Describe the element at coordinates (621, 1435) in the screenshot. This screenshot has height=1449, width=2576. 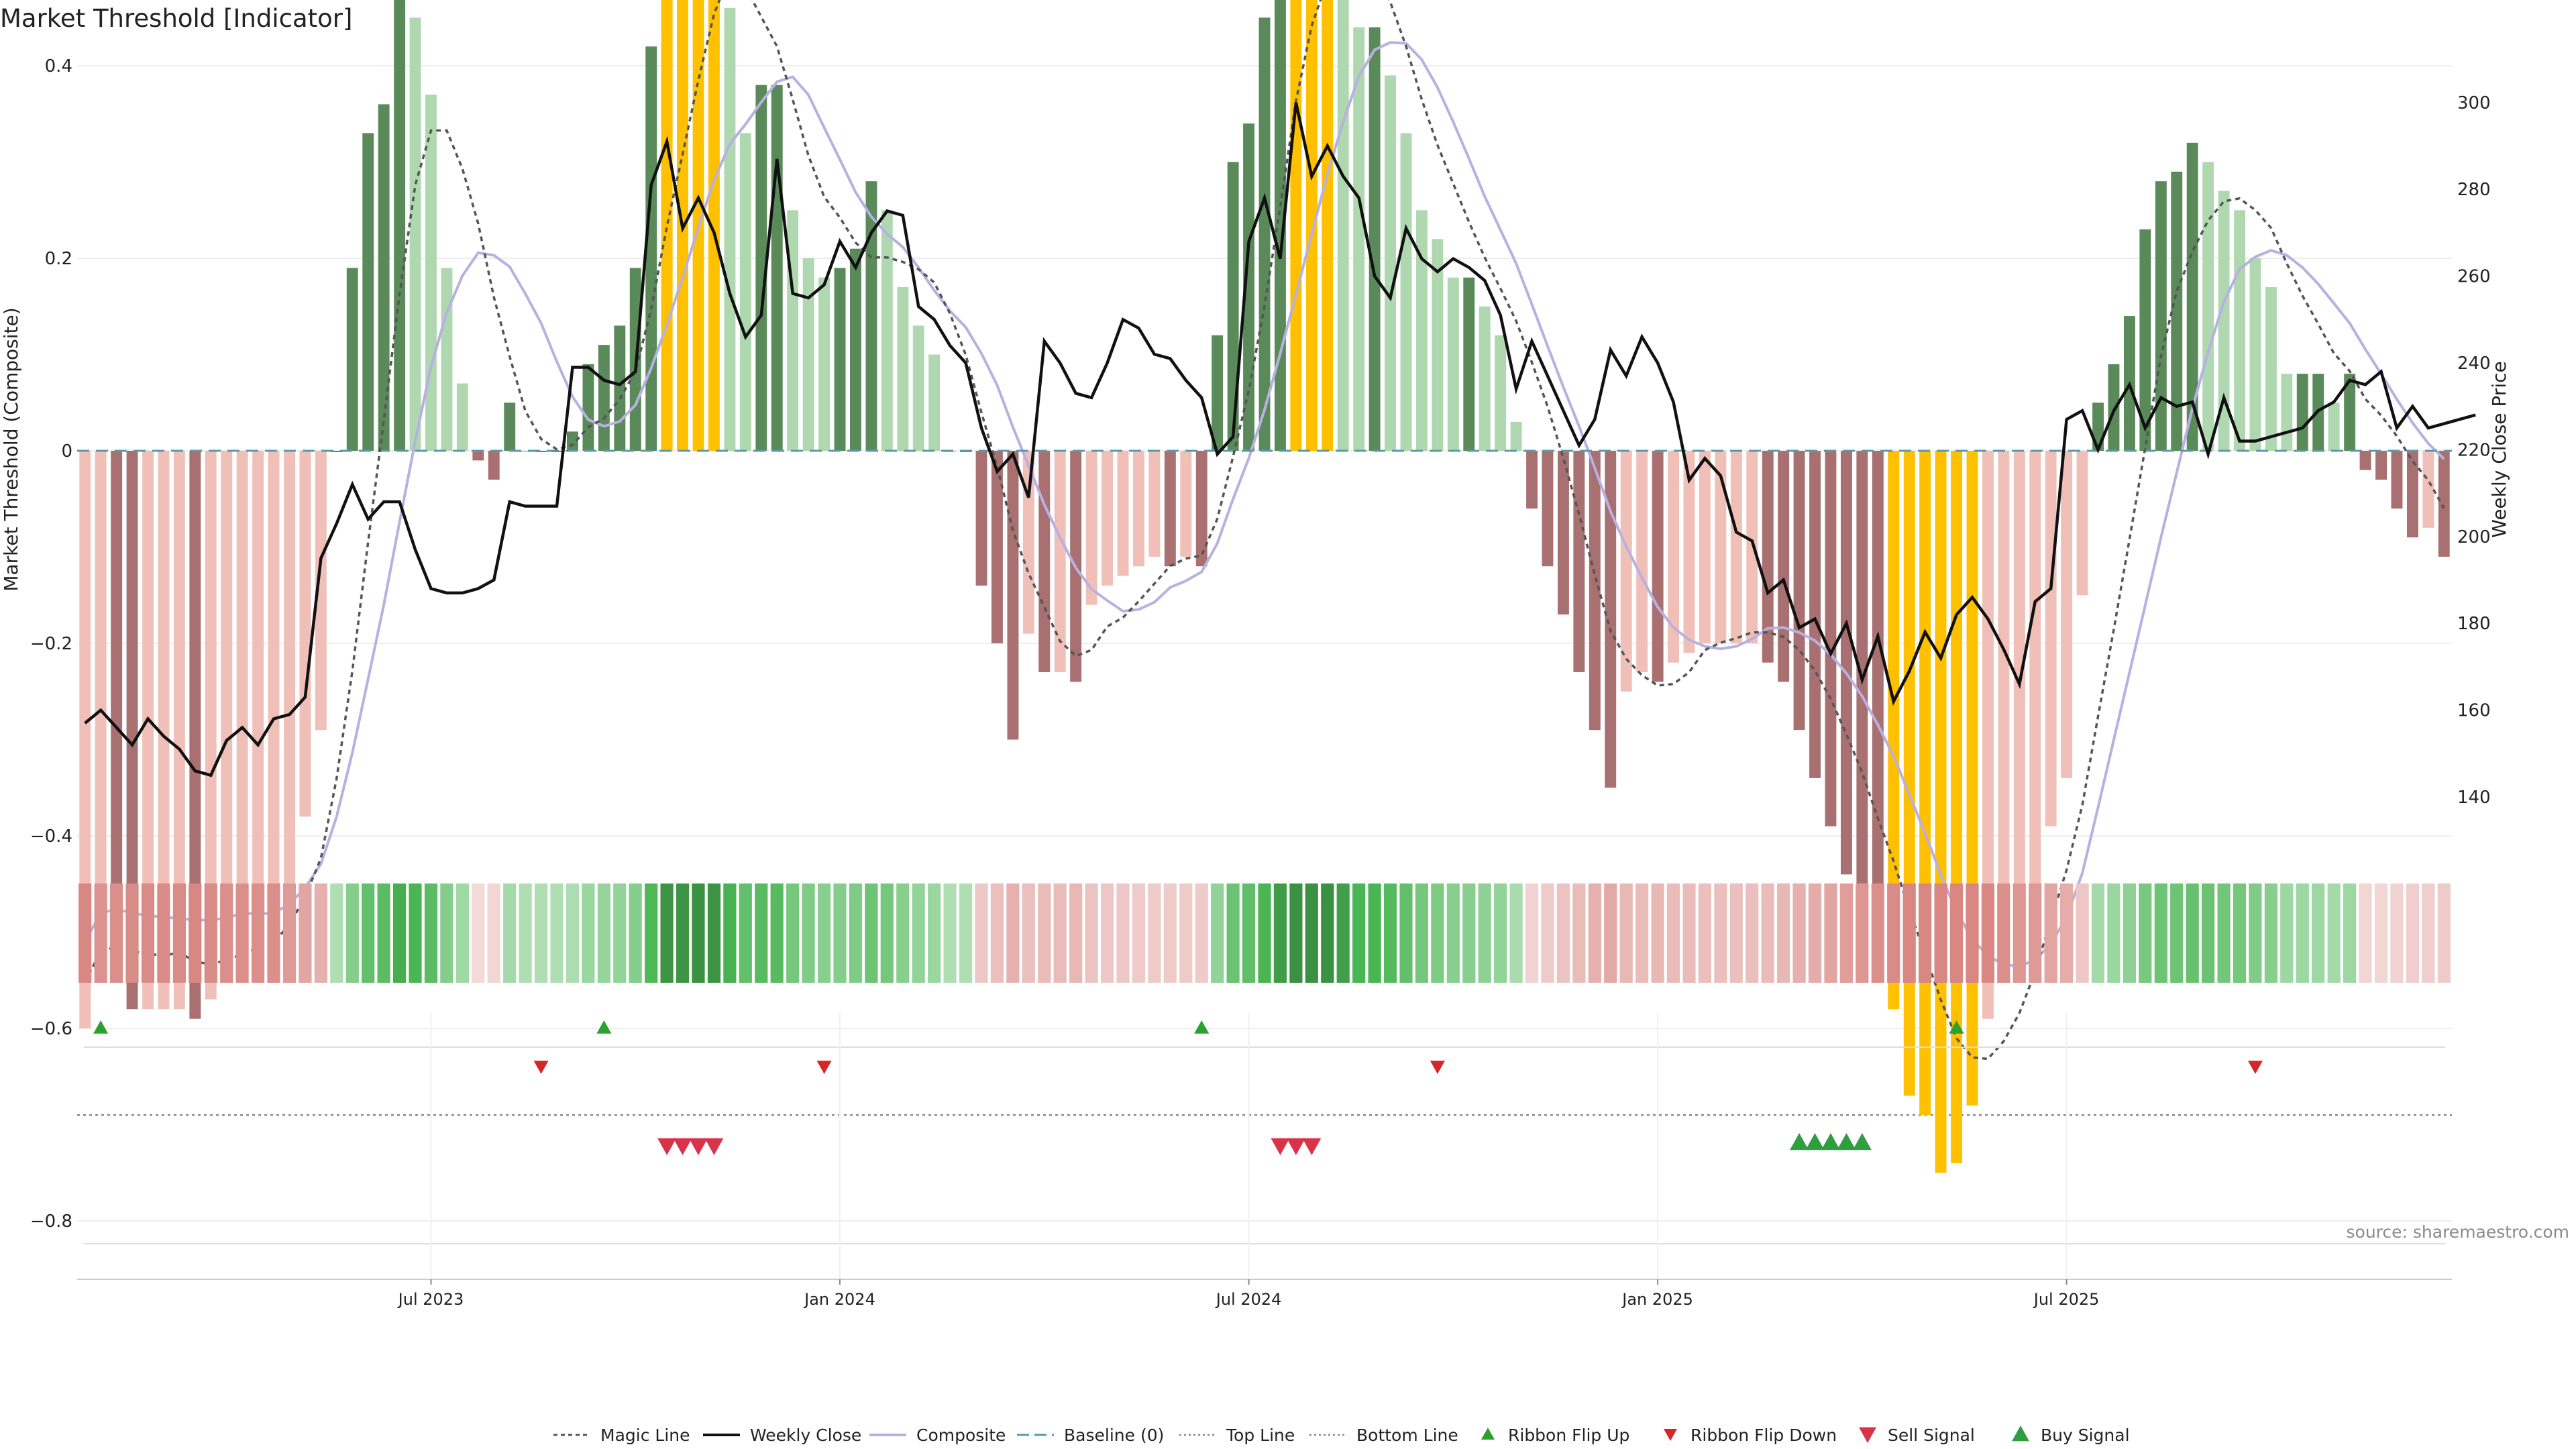
I see `legend-item-magic-line: Magic Line` at that location.